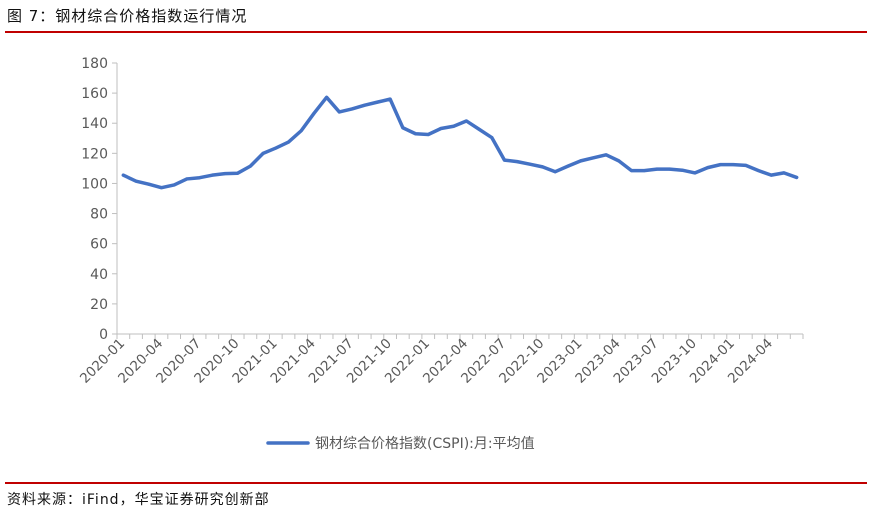  Describe the element at coordinates (94, 124) in the screenshot. I see `y-tick-label: 140` at that location.